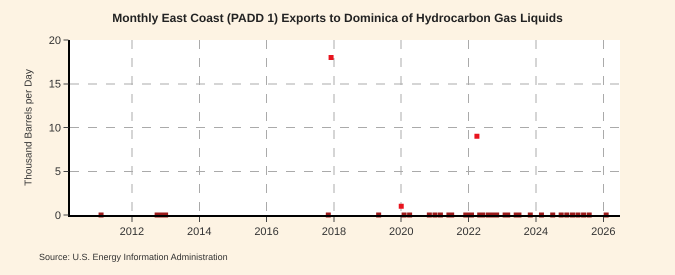  What do you see at coordinates (58, 172) in the screenshot?
I see `y-tick-label: 5` at bounding box center [58, 172].